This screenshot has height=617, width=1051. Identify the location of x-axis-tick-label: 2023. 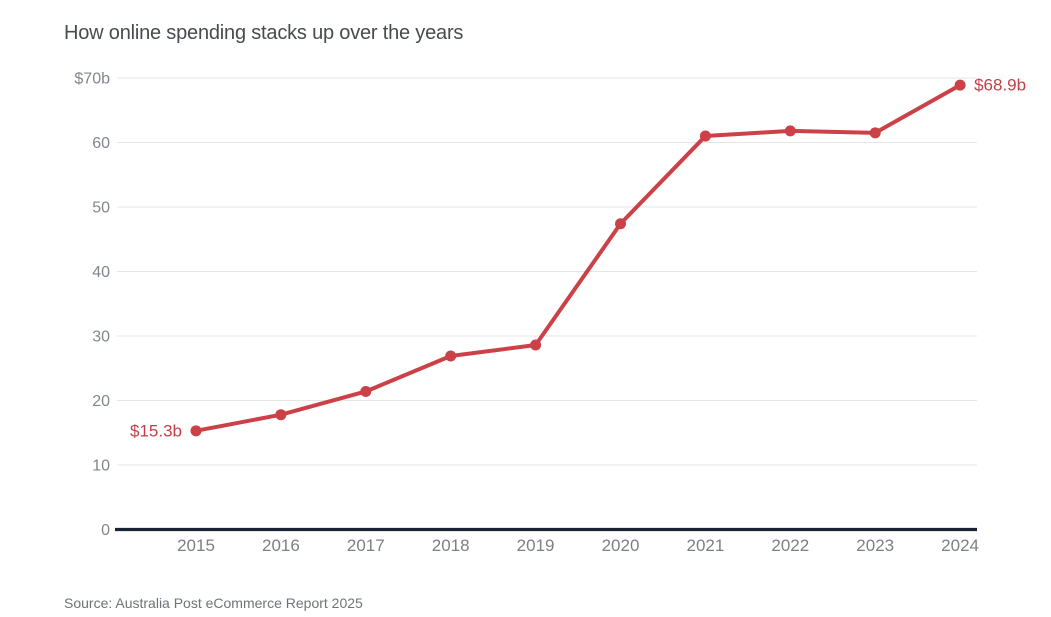
(875, 545).